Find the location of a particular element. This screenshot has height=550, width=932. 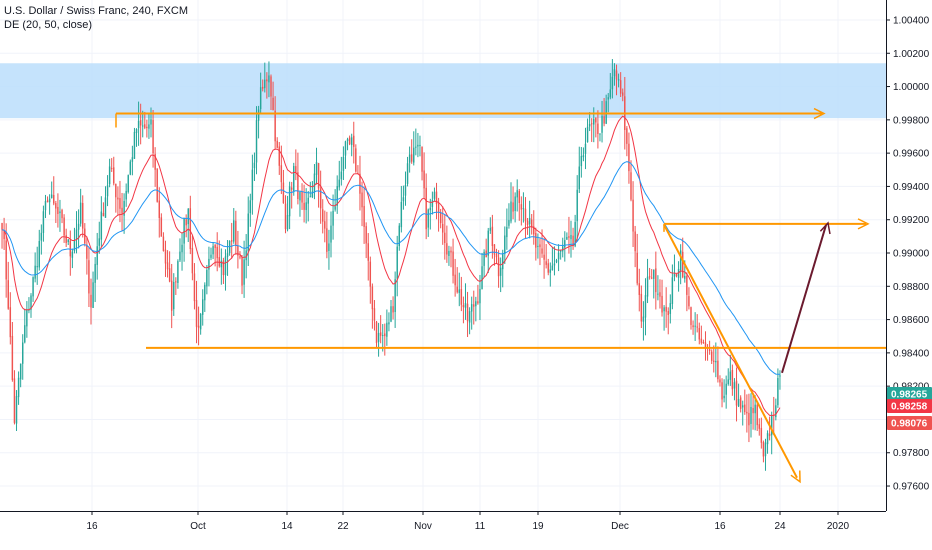

price-tag-label: 0.98265 is located at coordinates (909, 395).